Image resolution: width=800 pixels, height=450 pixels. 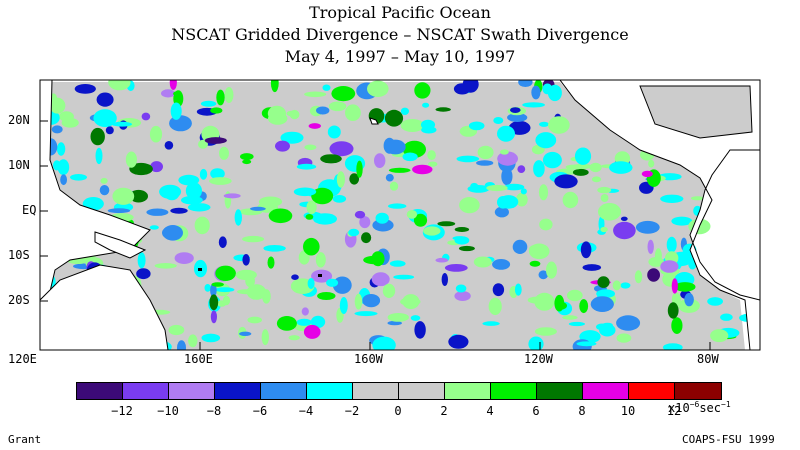 I want to click on hawaii-islands, so click(x=374, y=121).